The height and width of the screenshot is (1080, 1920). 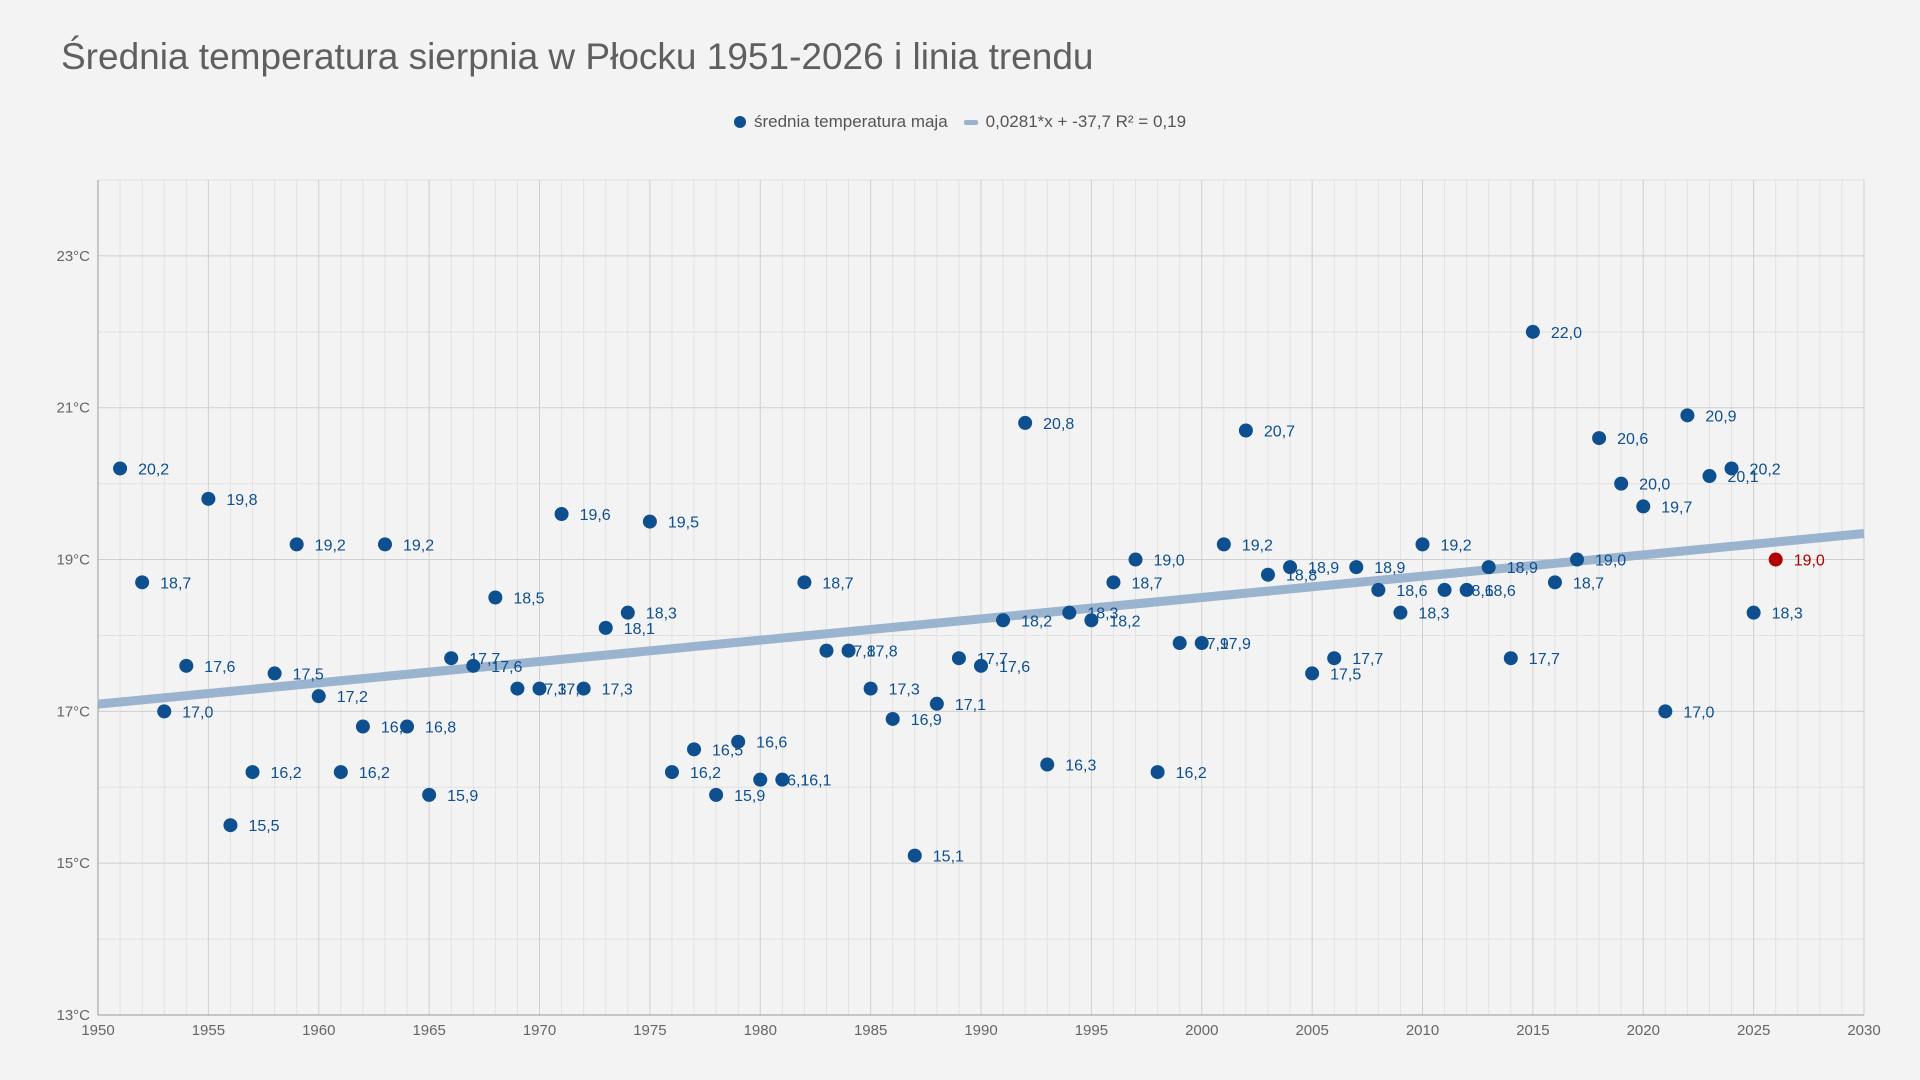 What do you see at coordinates (73, 256) in the screenshot?
I see `y-tick-label: 23°C` at bounding box center [73, 256].